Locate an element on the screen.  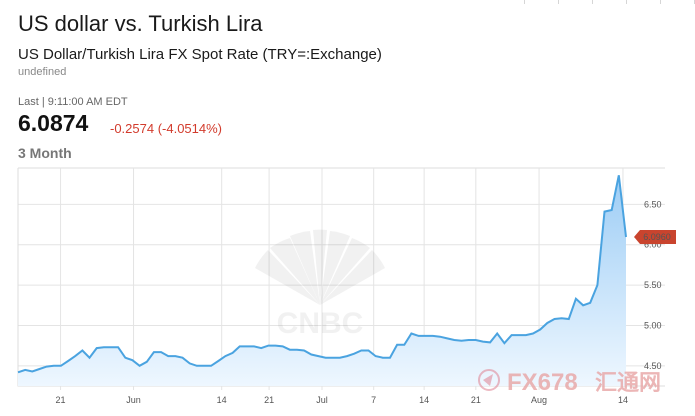
cnbc-watermark-text: CNBC is located at coordinates (320, 323).